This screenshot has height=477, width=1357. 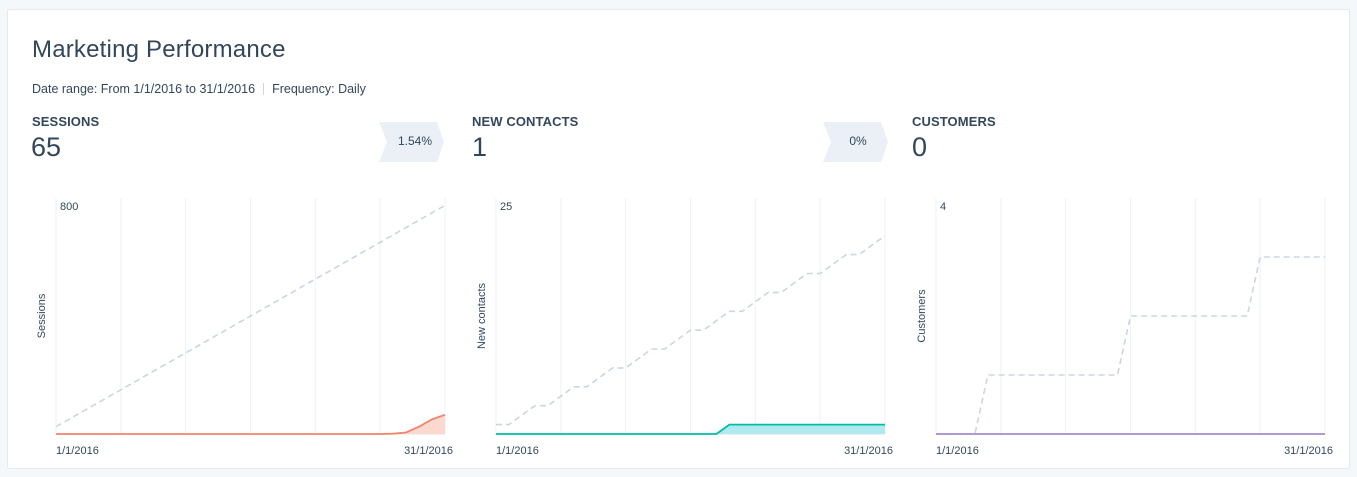 I want to click on frequency: Frequency: Daily, so click(x=319, y=89).